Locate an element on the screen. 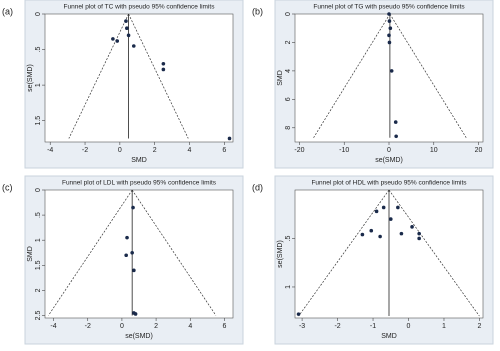 The width and height of the screenshot is (500, 351). panel-label: (c) is located at coordinates (7, 187).